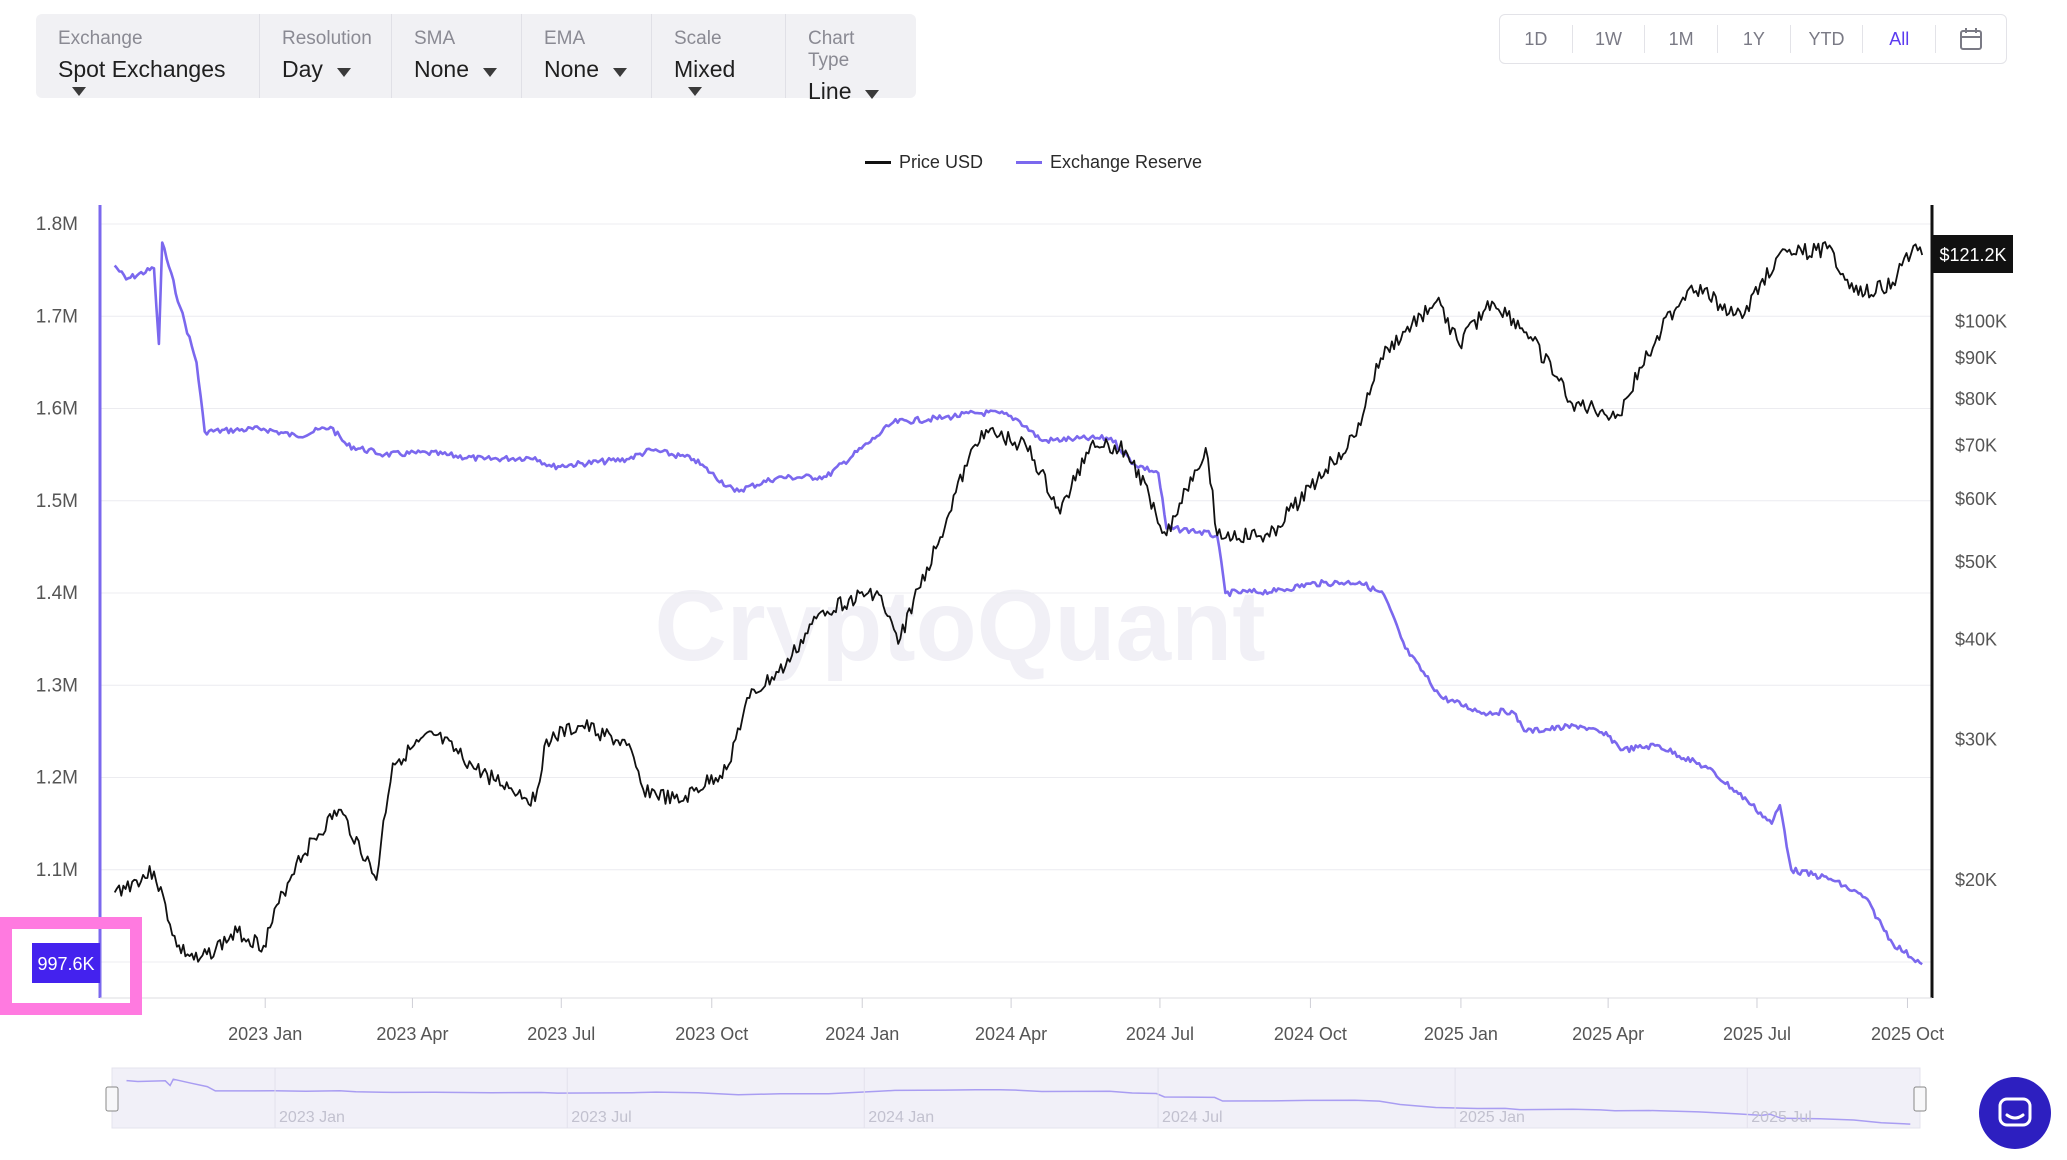 The height and width of the screenshot is (1160, 2067). What do you see at coordinates (862, 1034) in the screenshot?
I see `x-tick-label: 2024 Jan` at bounding box center [862, 1034].